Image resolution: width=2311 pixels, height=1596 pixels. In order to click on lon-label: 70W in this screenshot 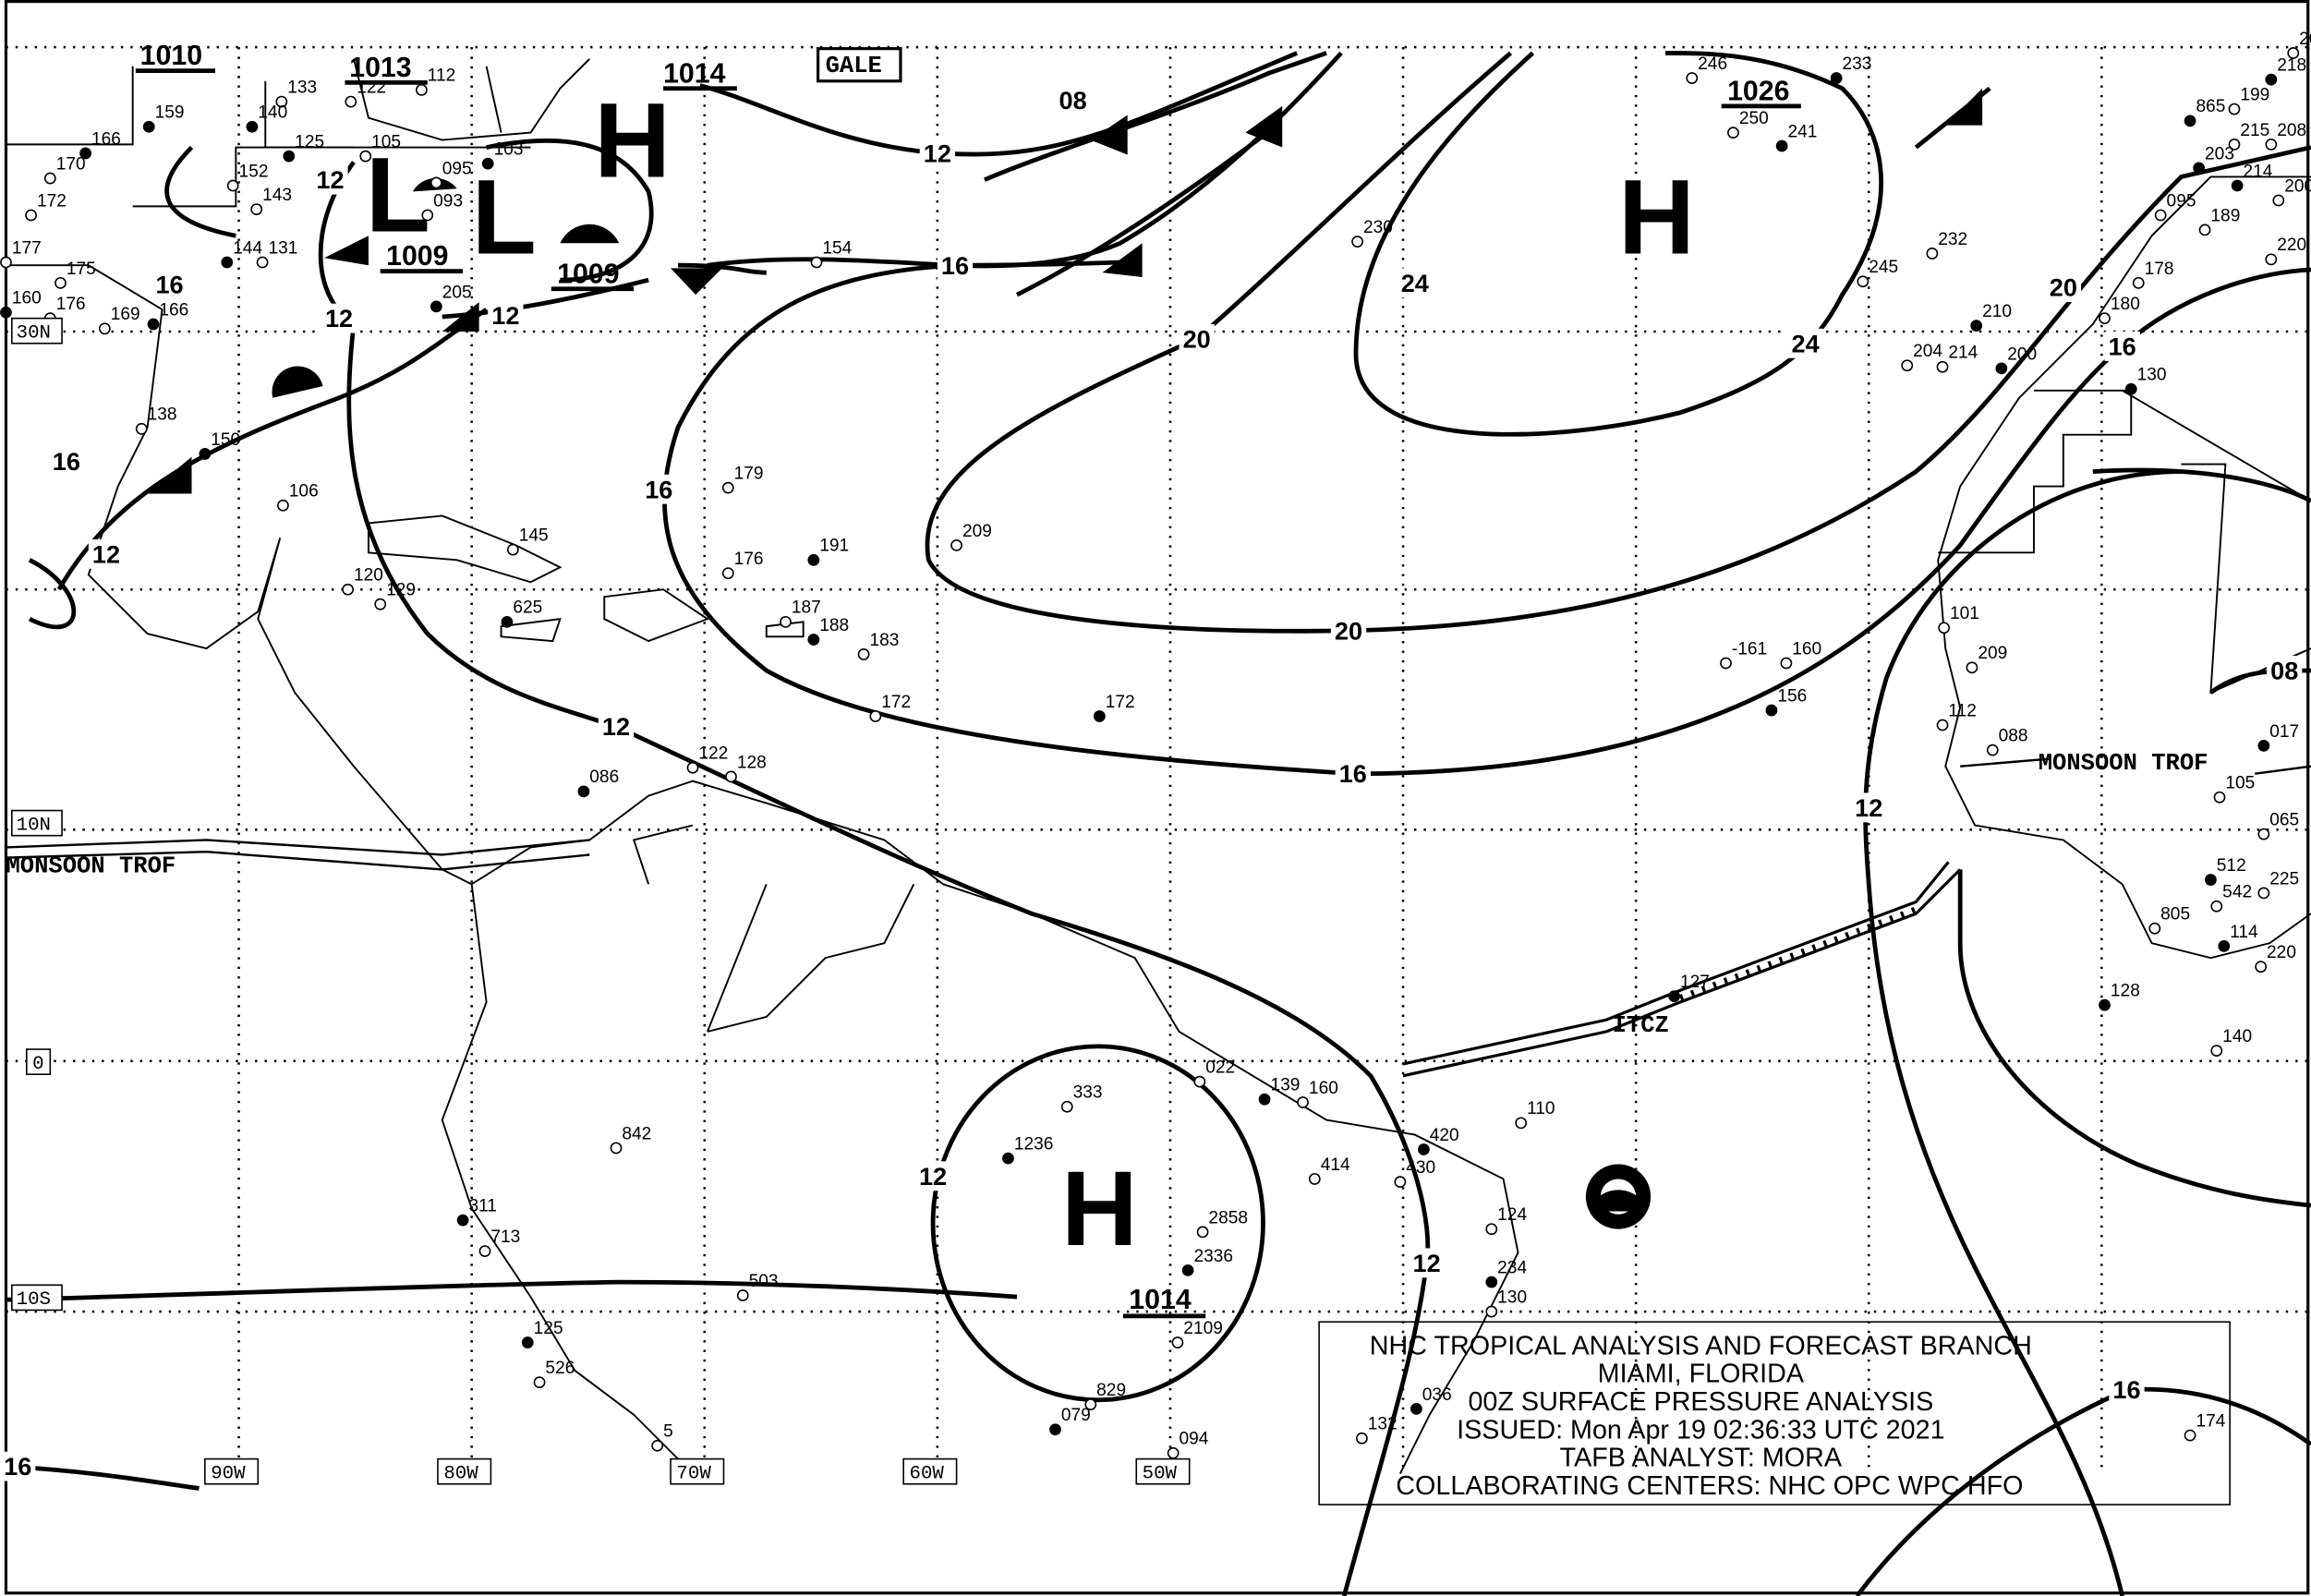, I will do `click(693, 1473)`.